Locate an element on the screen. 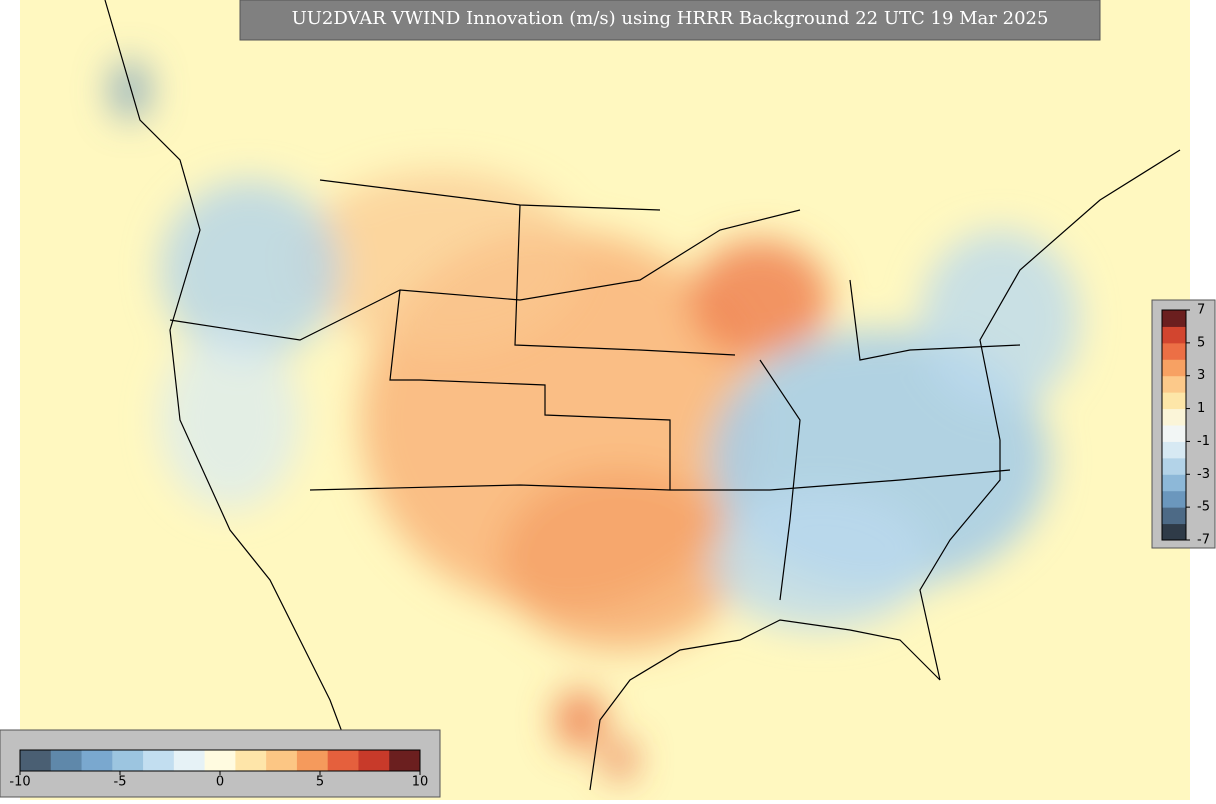 Image resolution: width=1216 pixels, height=804 pixels. colorbar-tick-label: -10 is located at coordinates (19, 782).